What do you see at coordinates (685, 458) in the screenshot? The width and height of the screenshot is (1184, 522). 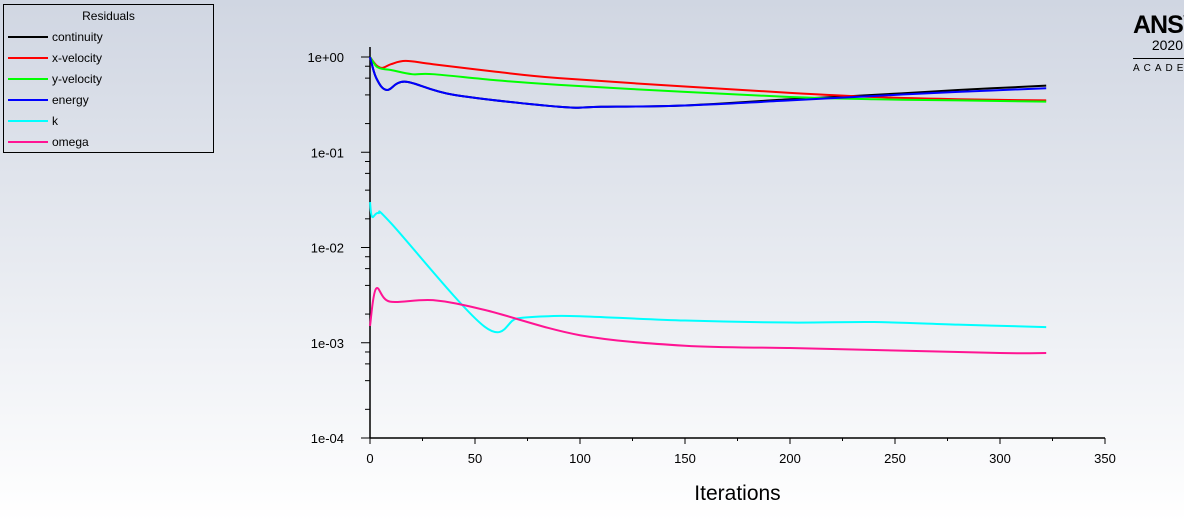 I see `x-tick-label: 150` at bounding box center [685, 458].